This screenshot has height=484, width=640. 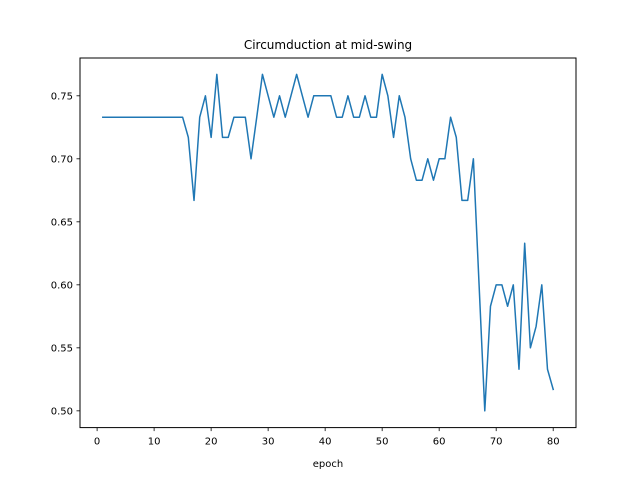 What do you see at coordinates (328, 464) in the screenshot?
I see `x-axis-label: epoch` at bounding box center [328, 464].